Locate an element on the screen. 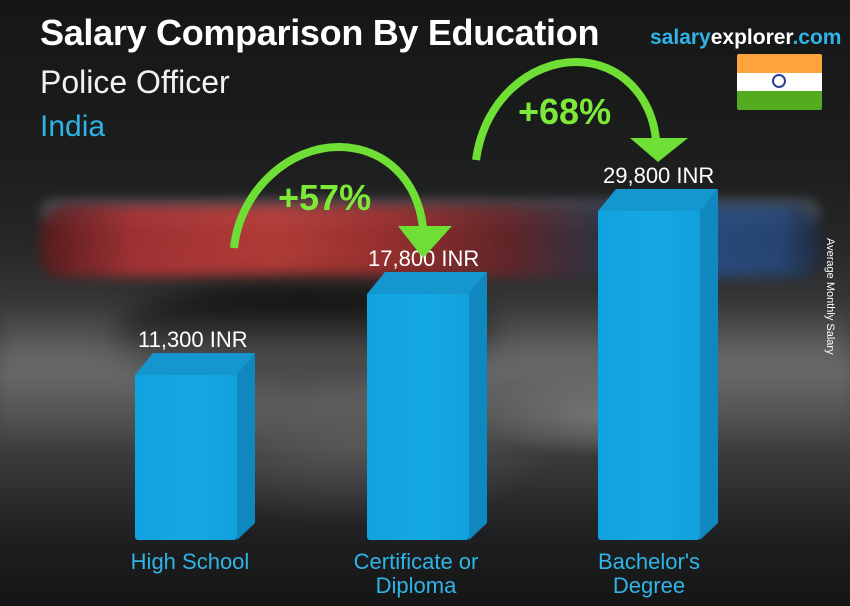 The height and width of the screenshot is (606, 850). india-flag-icon is located at coordinates (779, 82).